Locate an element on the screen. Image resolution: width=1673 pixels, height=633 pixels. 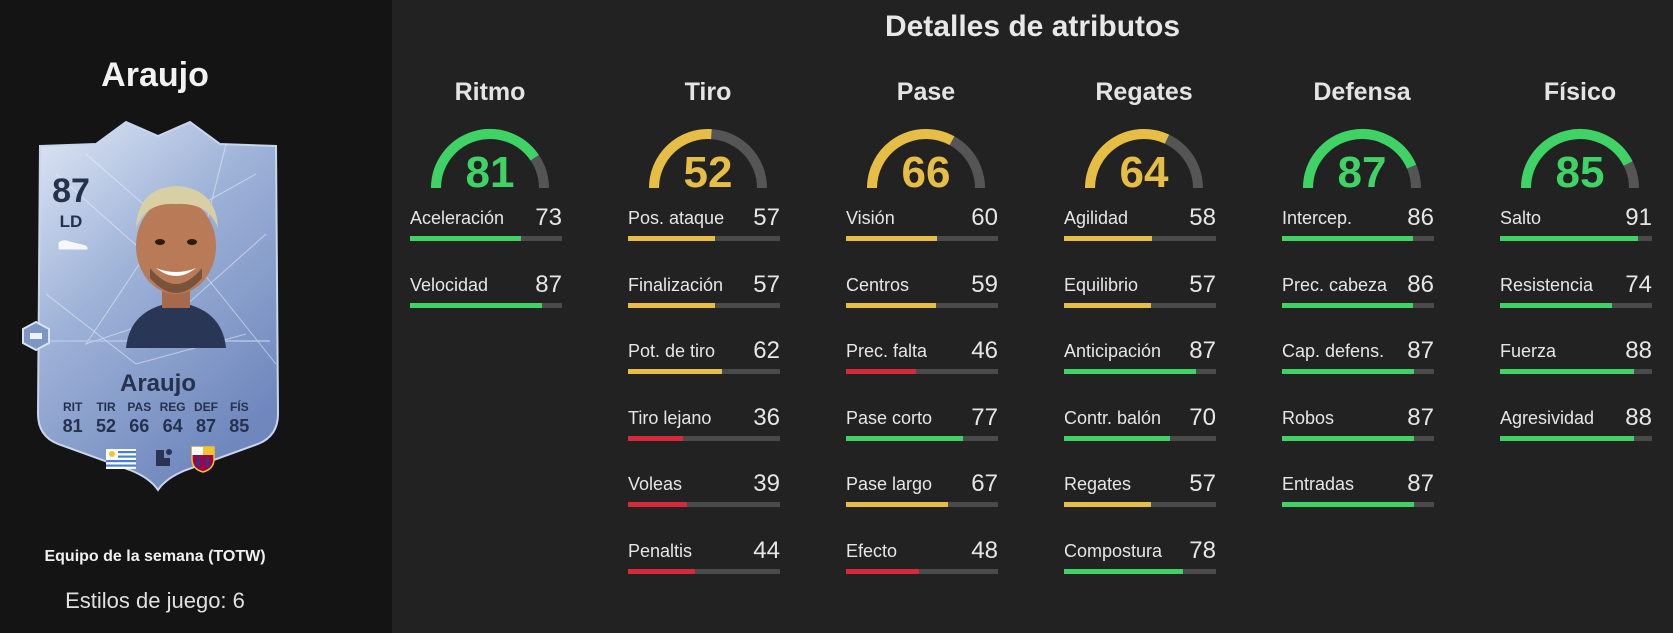
card-overall-rating: 87 is located at coordinates (71, 191).